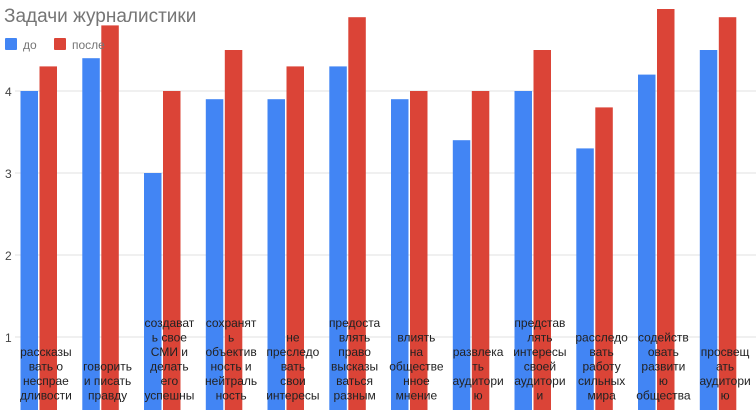 This screenshot has height=415, width=756. I want to click on x-category-label-line: лять, so click(539, 338).